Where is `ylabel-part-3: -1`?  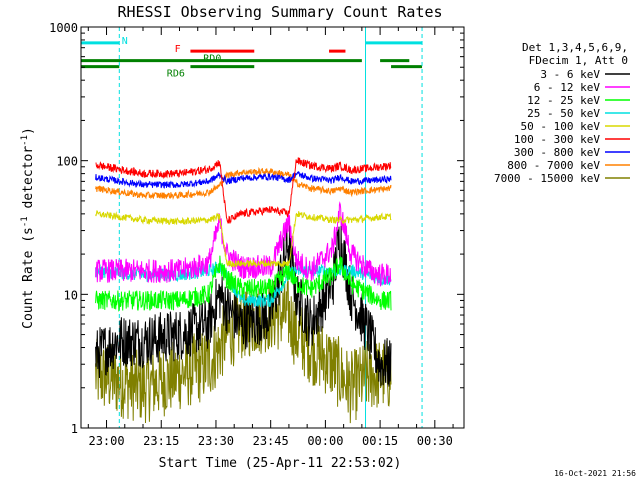
ylabel-part-3: -1 is located at coordinates (25, 140).